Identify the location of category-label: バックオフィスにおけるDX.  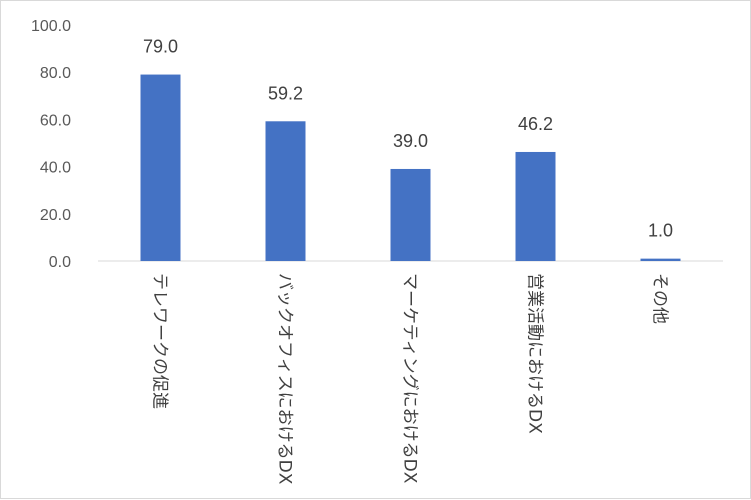
(285, 379).